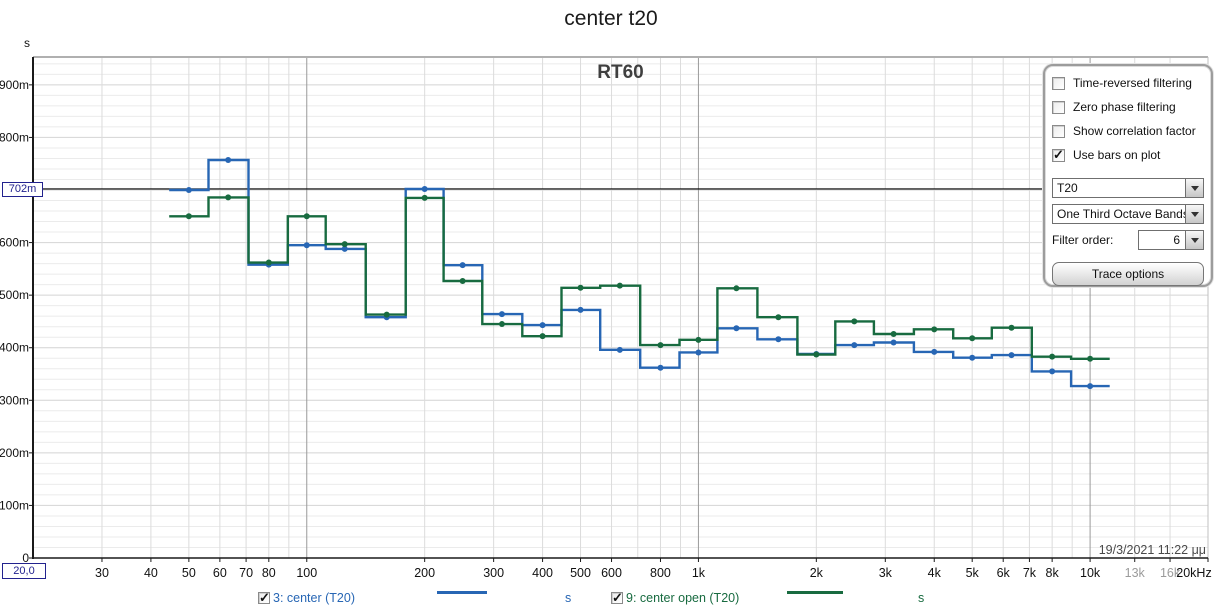 This screenshot has height=614, width=1222. What do you see at coordinates (1128, 188) in the screenshot?
I see `rt60-quantity-dropdown: T20` at bounding box center [1128, 188].